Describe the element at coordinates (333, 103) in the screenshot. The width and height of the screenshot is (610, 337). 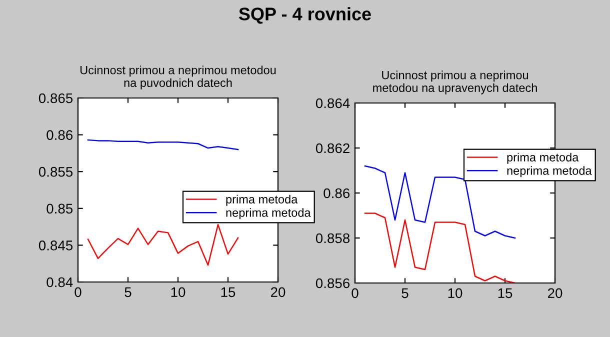
I see `y-tick-label: 0.864` at that location.